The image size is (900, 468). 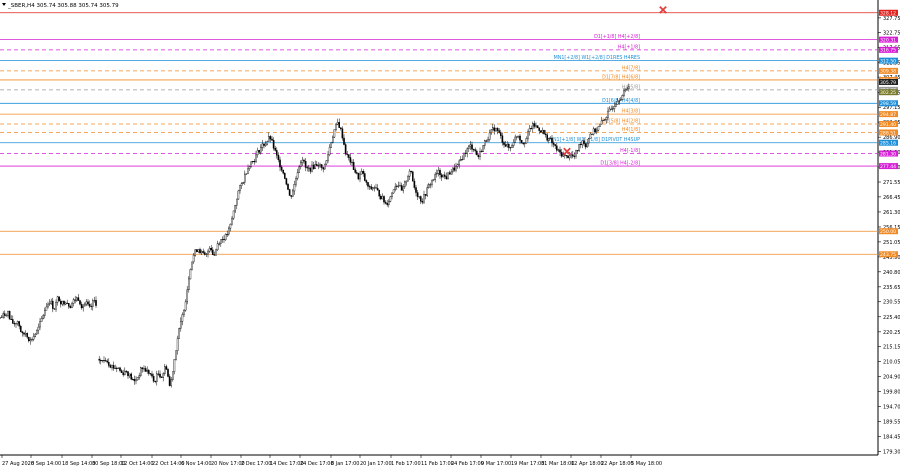 What do you see at coordinates (467, 464) in the screenshot?
I see `time-tick-label: 24 Feb 17:00` at bounding box center [467, 464].